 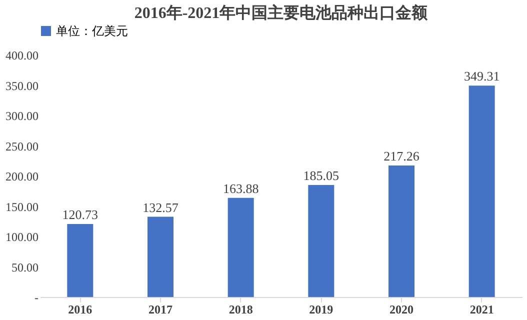 I want to click on y-tick-label: 150.00, so click(x=22, y=207).